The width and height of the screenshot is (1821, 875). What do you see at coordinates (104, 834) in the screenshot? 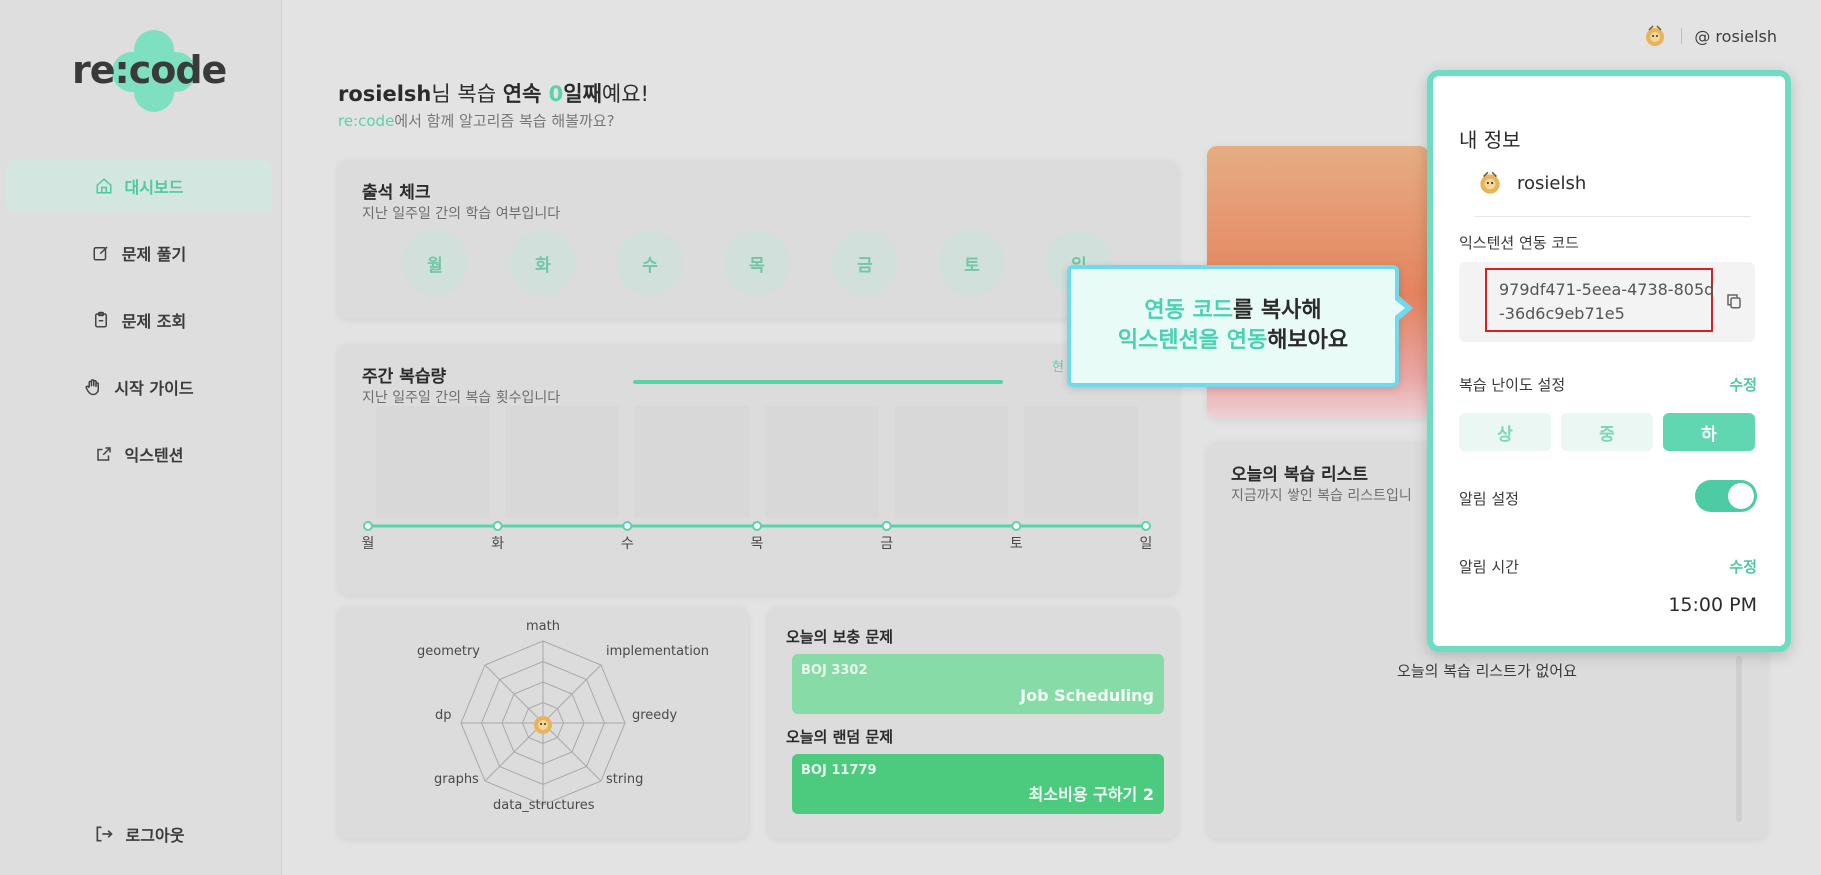
I see `logout-icon` at bounding box center [104, 834].